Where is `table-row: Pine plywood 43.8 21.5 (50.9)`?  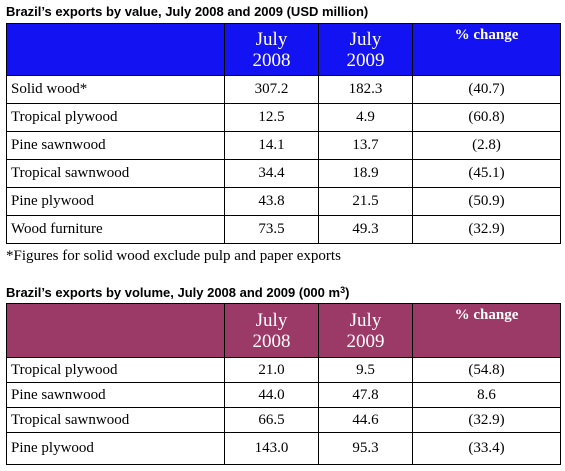 table-row: Pine plywood 43.8 21.5 (50.9) is located at coordinates (283, 201).